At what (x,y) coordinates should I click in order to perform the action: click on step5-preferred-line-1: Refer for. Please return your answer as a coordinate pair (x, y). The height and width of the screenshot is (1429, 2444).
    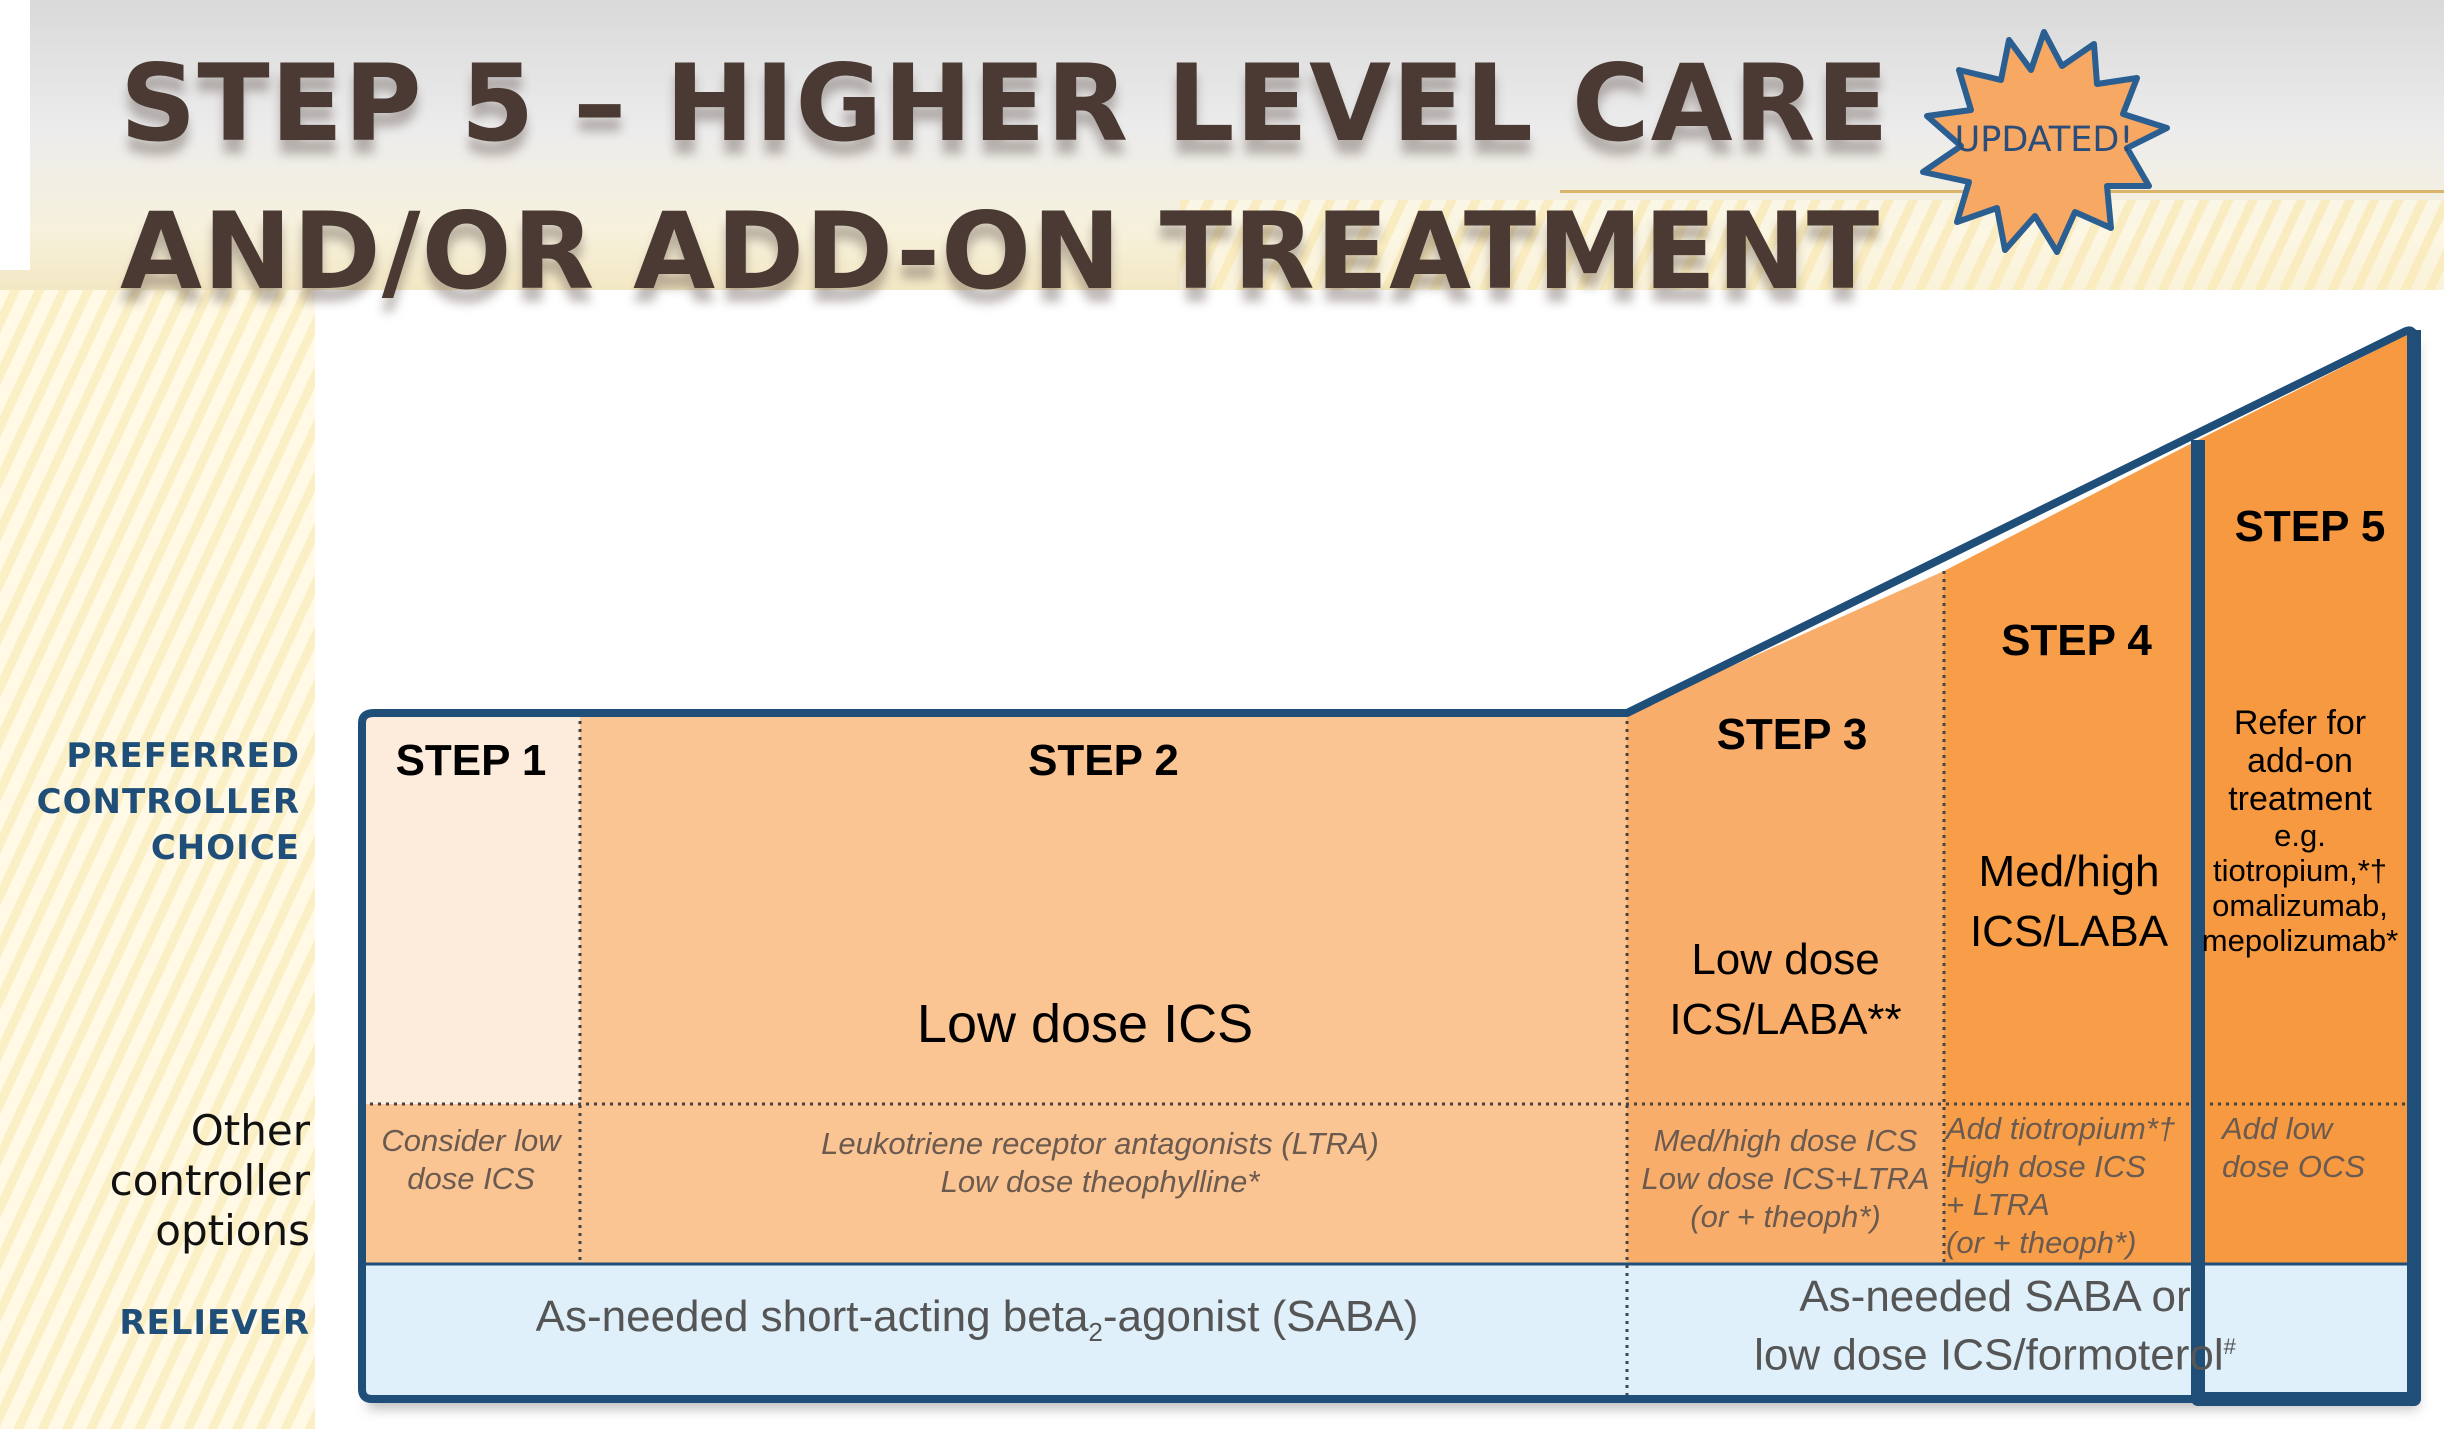
    Looking at the image, I should click on (2300, 723).